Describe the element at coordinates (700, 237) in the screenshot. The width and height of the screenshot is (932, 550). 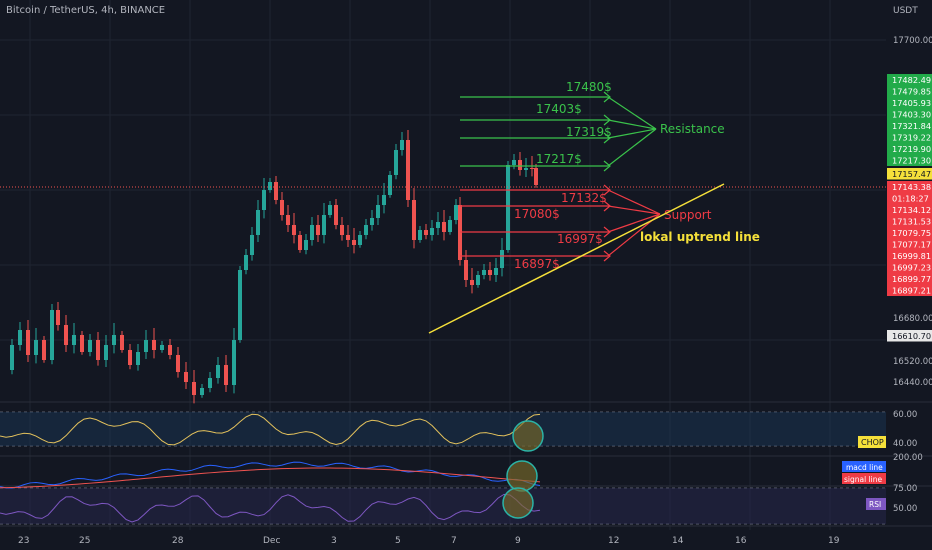
I see `uptrend-label: lokal uptrend line` at that location.